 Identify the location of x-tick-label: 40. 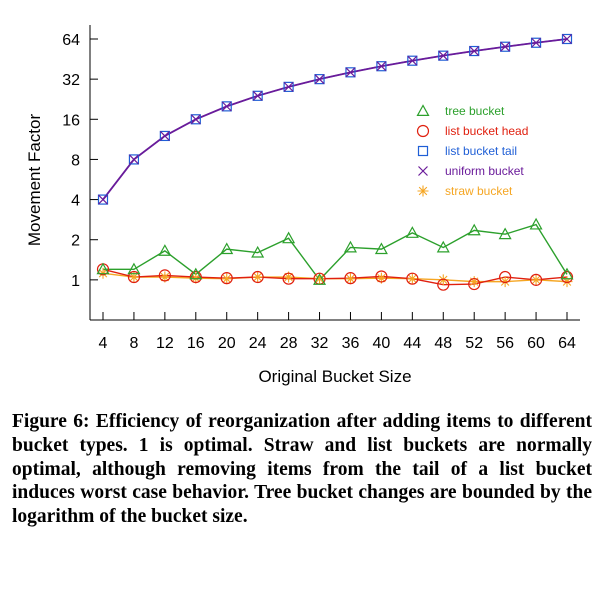
(382, 343).